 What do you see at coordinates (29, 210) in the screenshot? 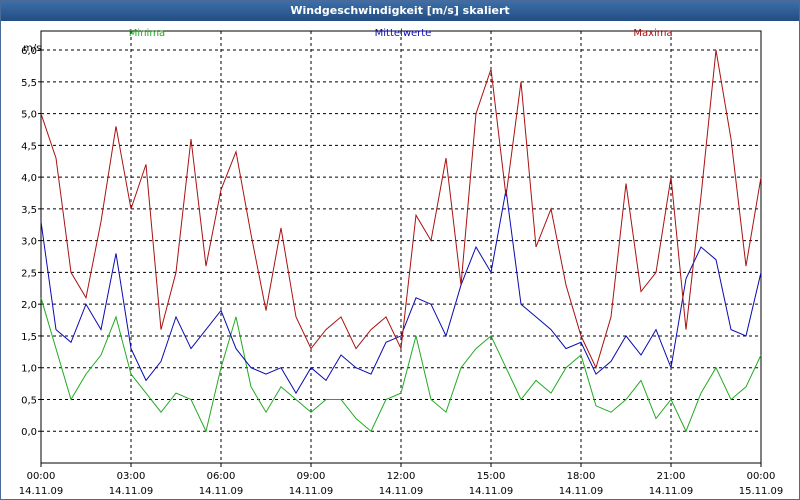
I see `y-tick-label: 3,5` at bounding box center [29, 210].